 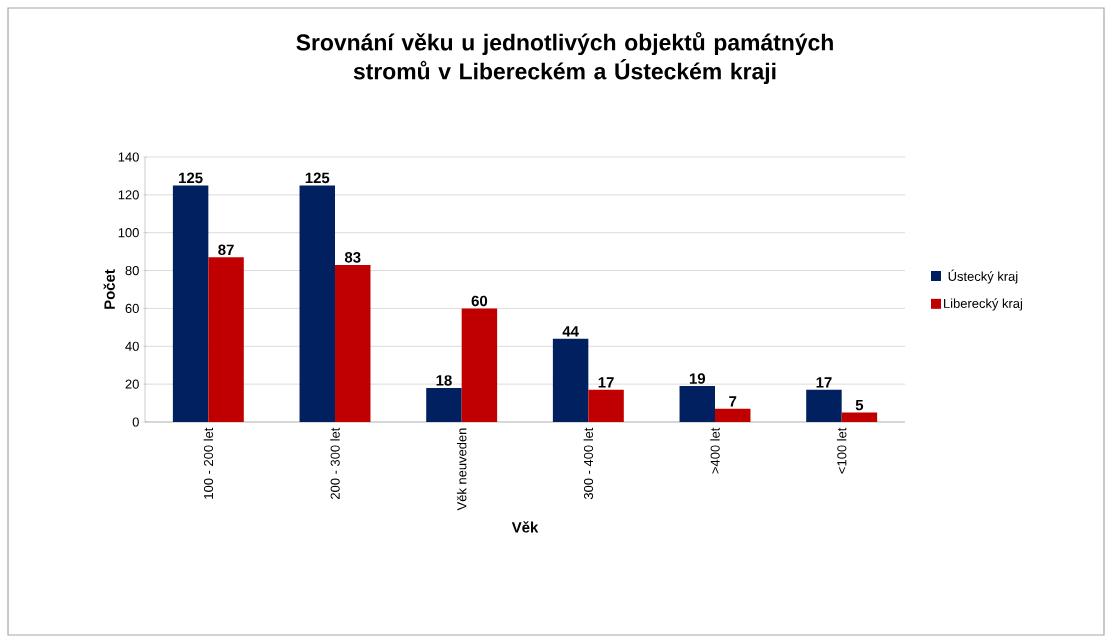 What do you see at coordinates (479, 301) in the screenshot?
I see `data-label: 60` at bounding box center [479, 301].